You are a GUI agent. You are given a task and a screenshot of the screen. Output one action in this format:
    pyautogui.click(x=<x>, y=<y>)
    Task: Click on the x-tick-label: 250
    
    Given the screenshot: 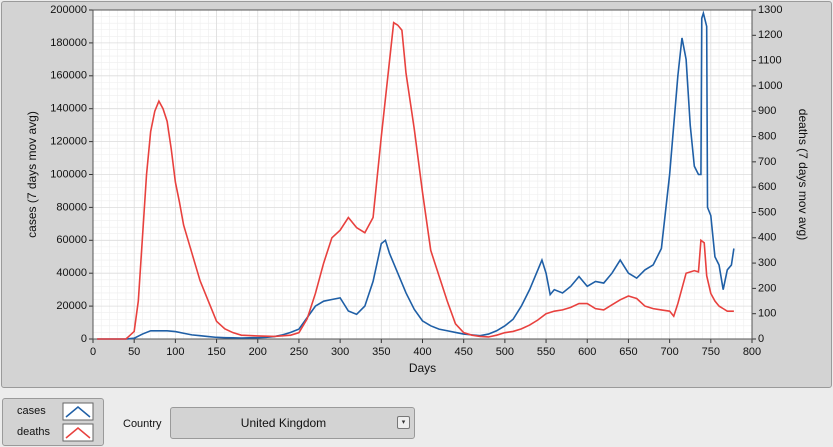 What is the action you would take?
    pyautogui.click(x=299, y=352)
    